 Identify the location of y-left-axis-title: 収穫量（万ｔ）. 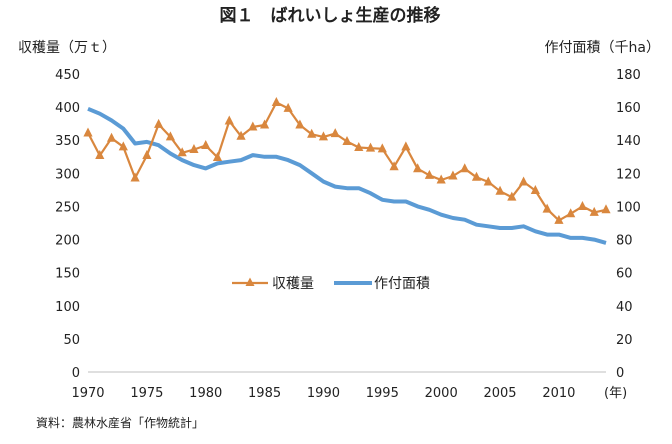
(67, 48).